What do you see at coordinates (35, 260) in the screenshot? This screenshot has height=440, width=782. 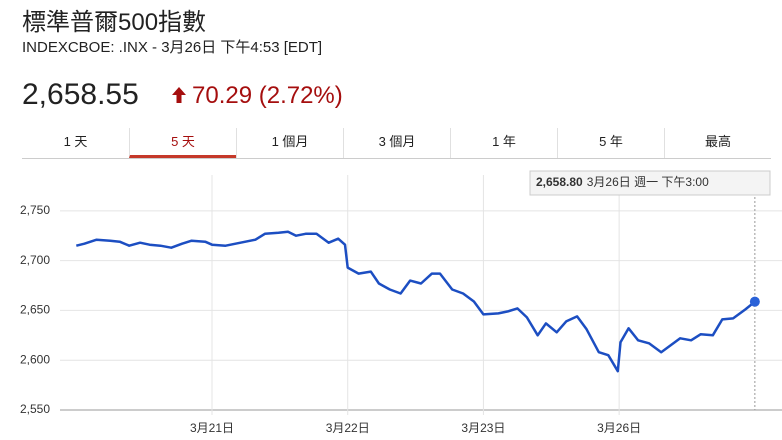 I see `y-tick-label: 2,700` at bounding box center [35, 260].